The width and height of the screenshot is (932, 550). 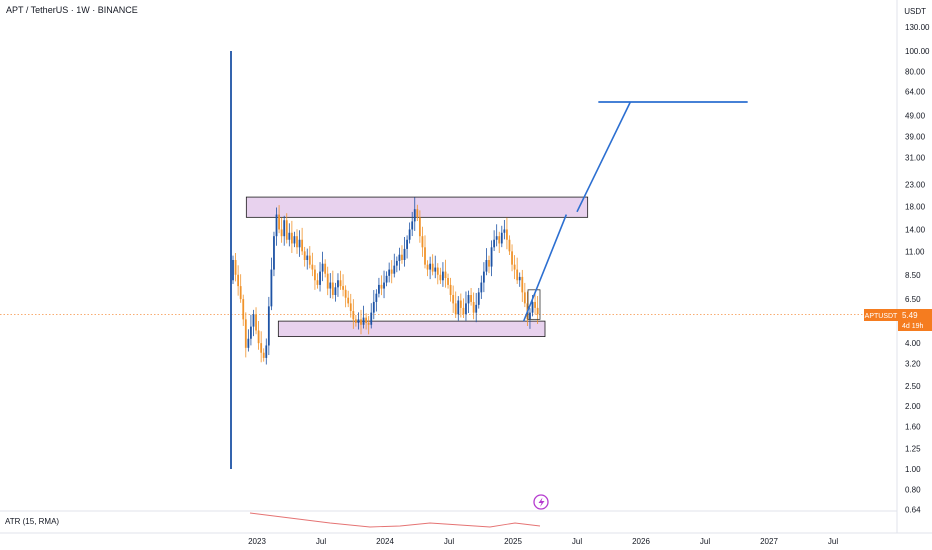 I want to click on price-tick-label: 0.64, so click(x=913, y=510).